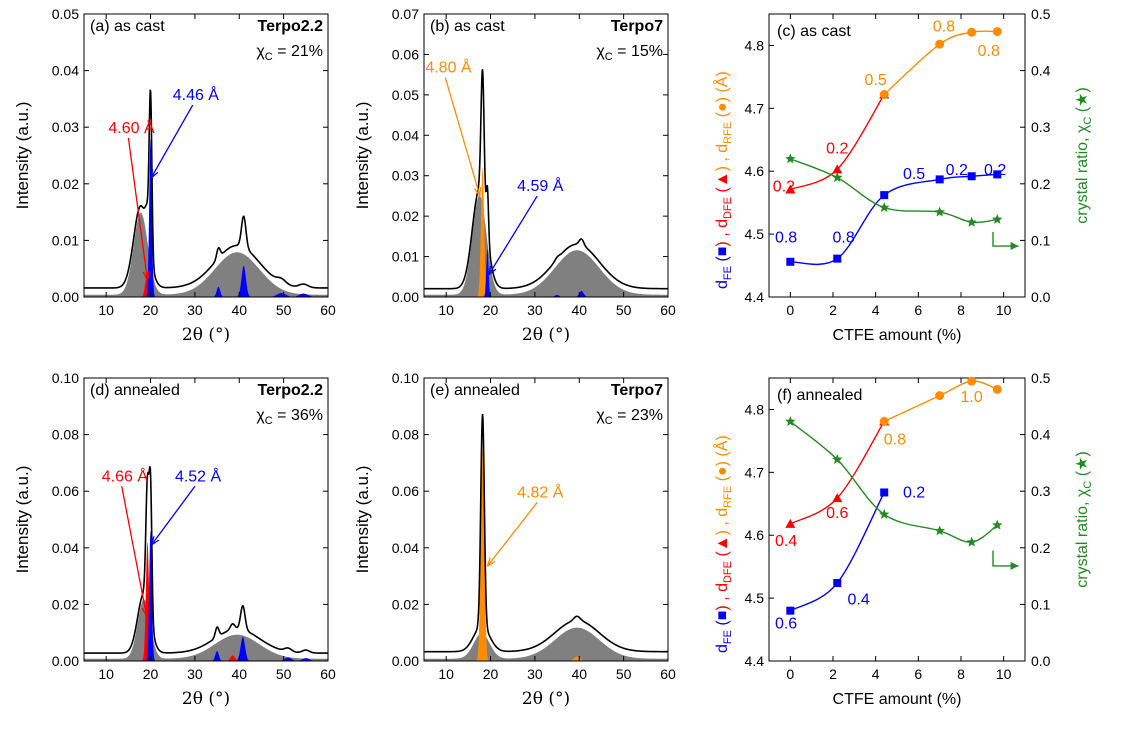 This screenshot has height=731, width=1137. What do you see at coordinates (819, 395) in the screenshot?
I see `panel-tag: (f) annealed` at bounding box center [819, 395].